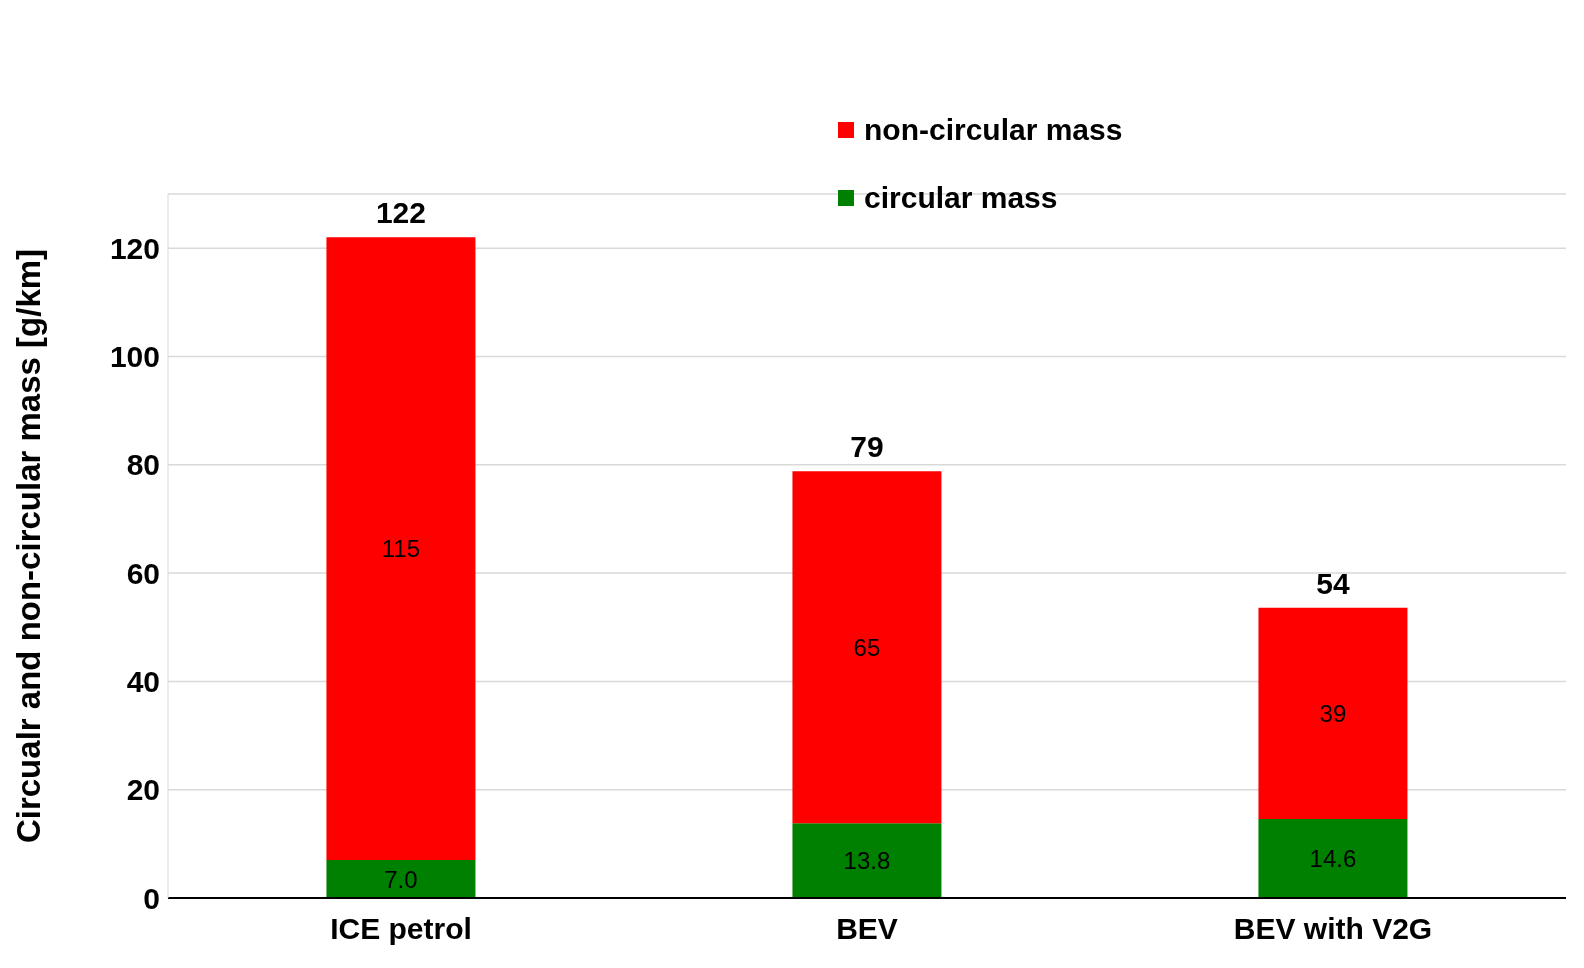  I want to click on y-tick-label: 120, so click(134, 248).